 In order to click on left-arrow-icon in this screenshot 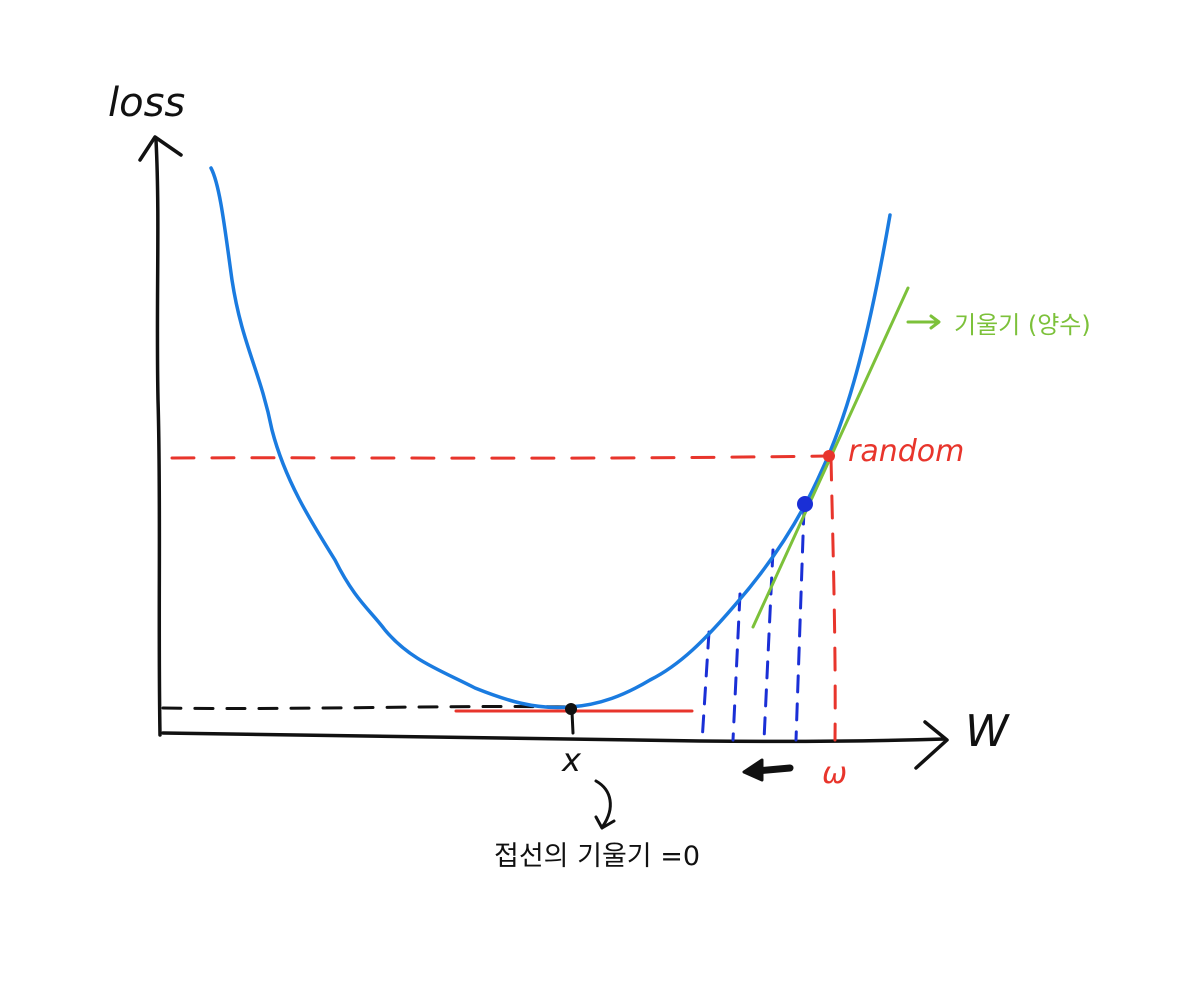, I will do `click(768, 770)`.